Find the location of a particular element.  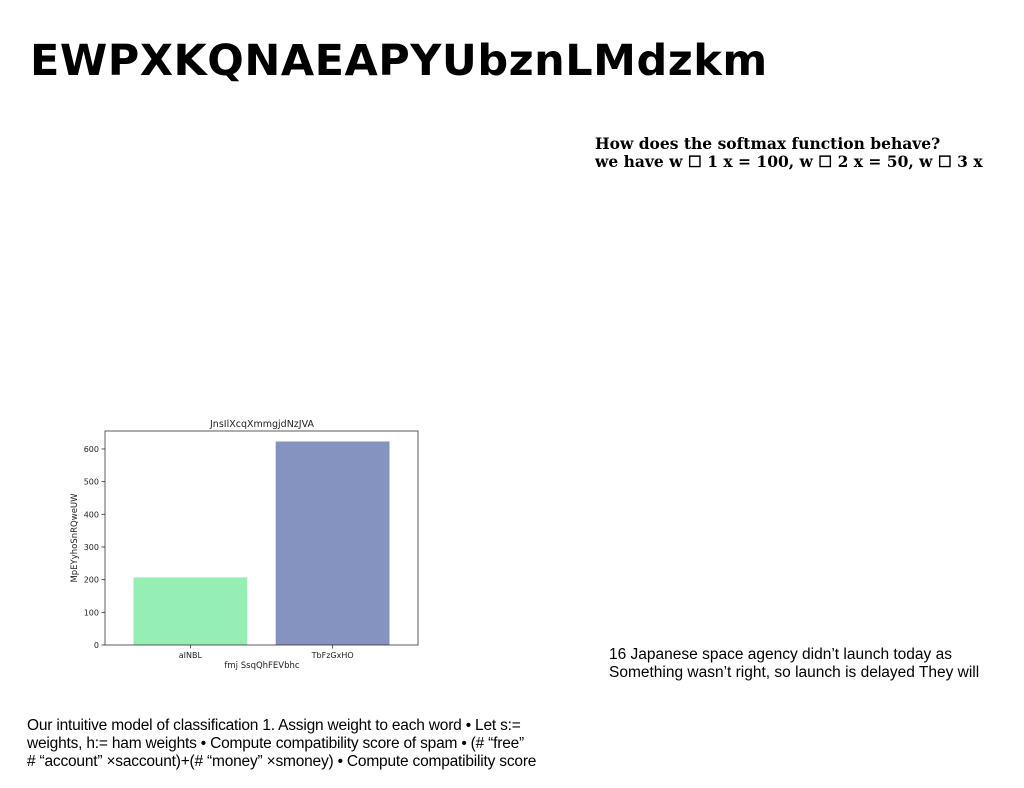

y-tick-label: 600 is located at coordinates (91, 449).